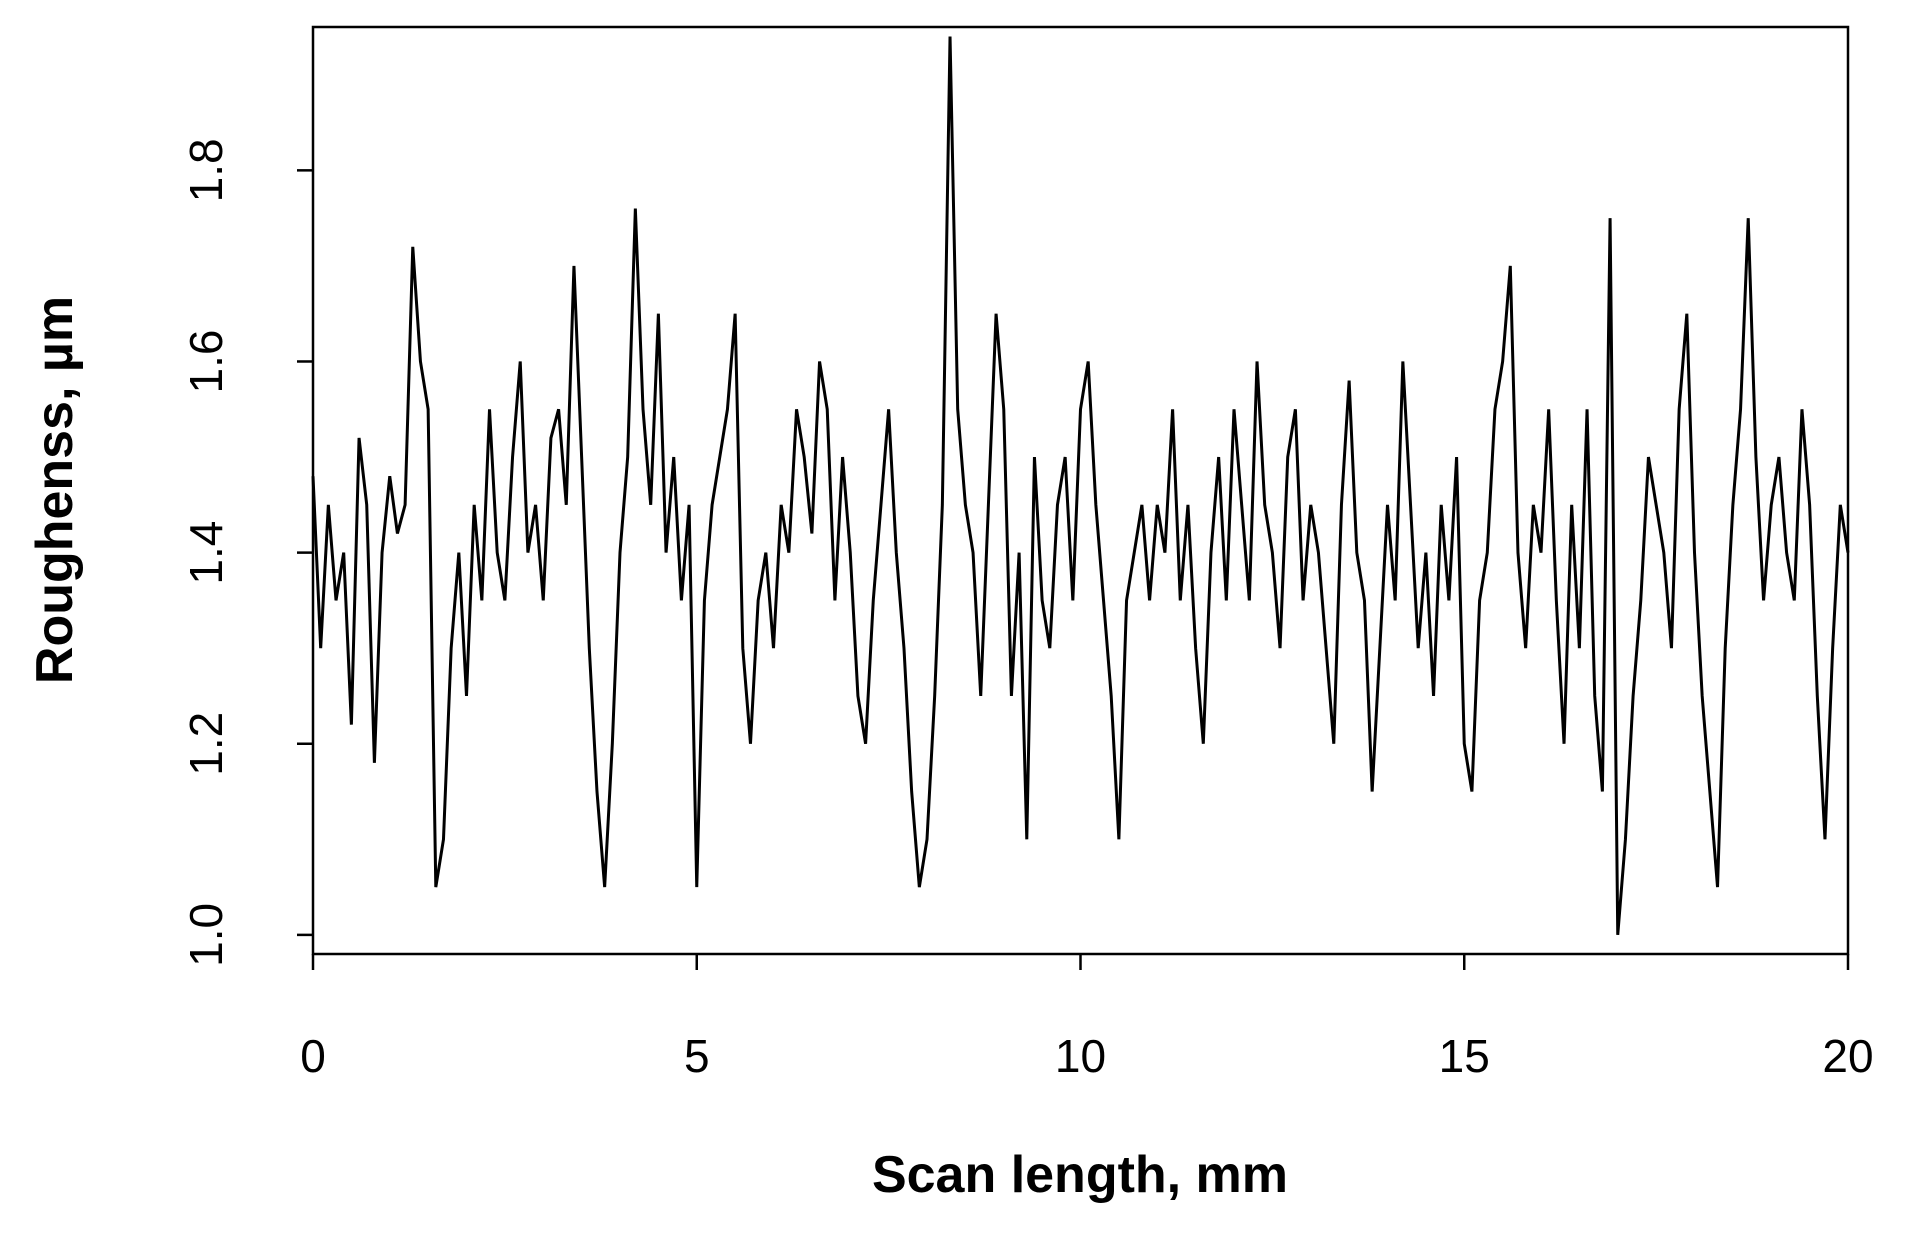  Describe the element at coordinates (206, 362) in the screenshot. I see `y-tick-label: 1.6` at that location.